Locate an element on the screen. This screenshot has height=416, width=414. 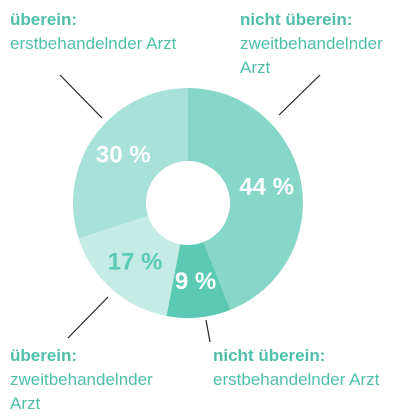
label: nicht überein: erstbehandelnder Arzt is located at coordinates (300, 368).